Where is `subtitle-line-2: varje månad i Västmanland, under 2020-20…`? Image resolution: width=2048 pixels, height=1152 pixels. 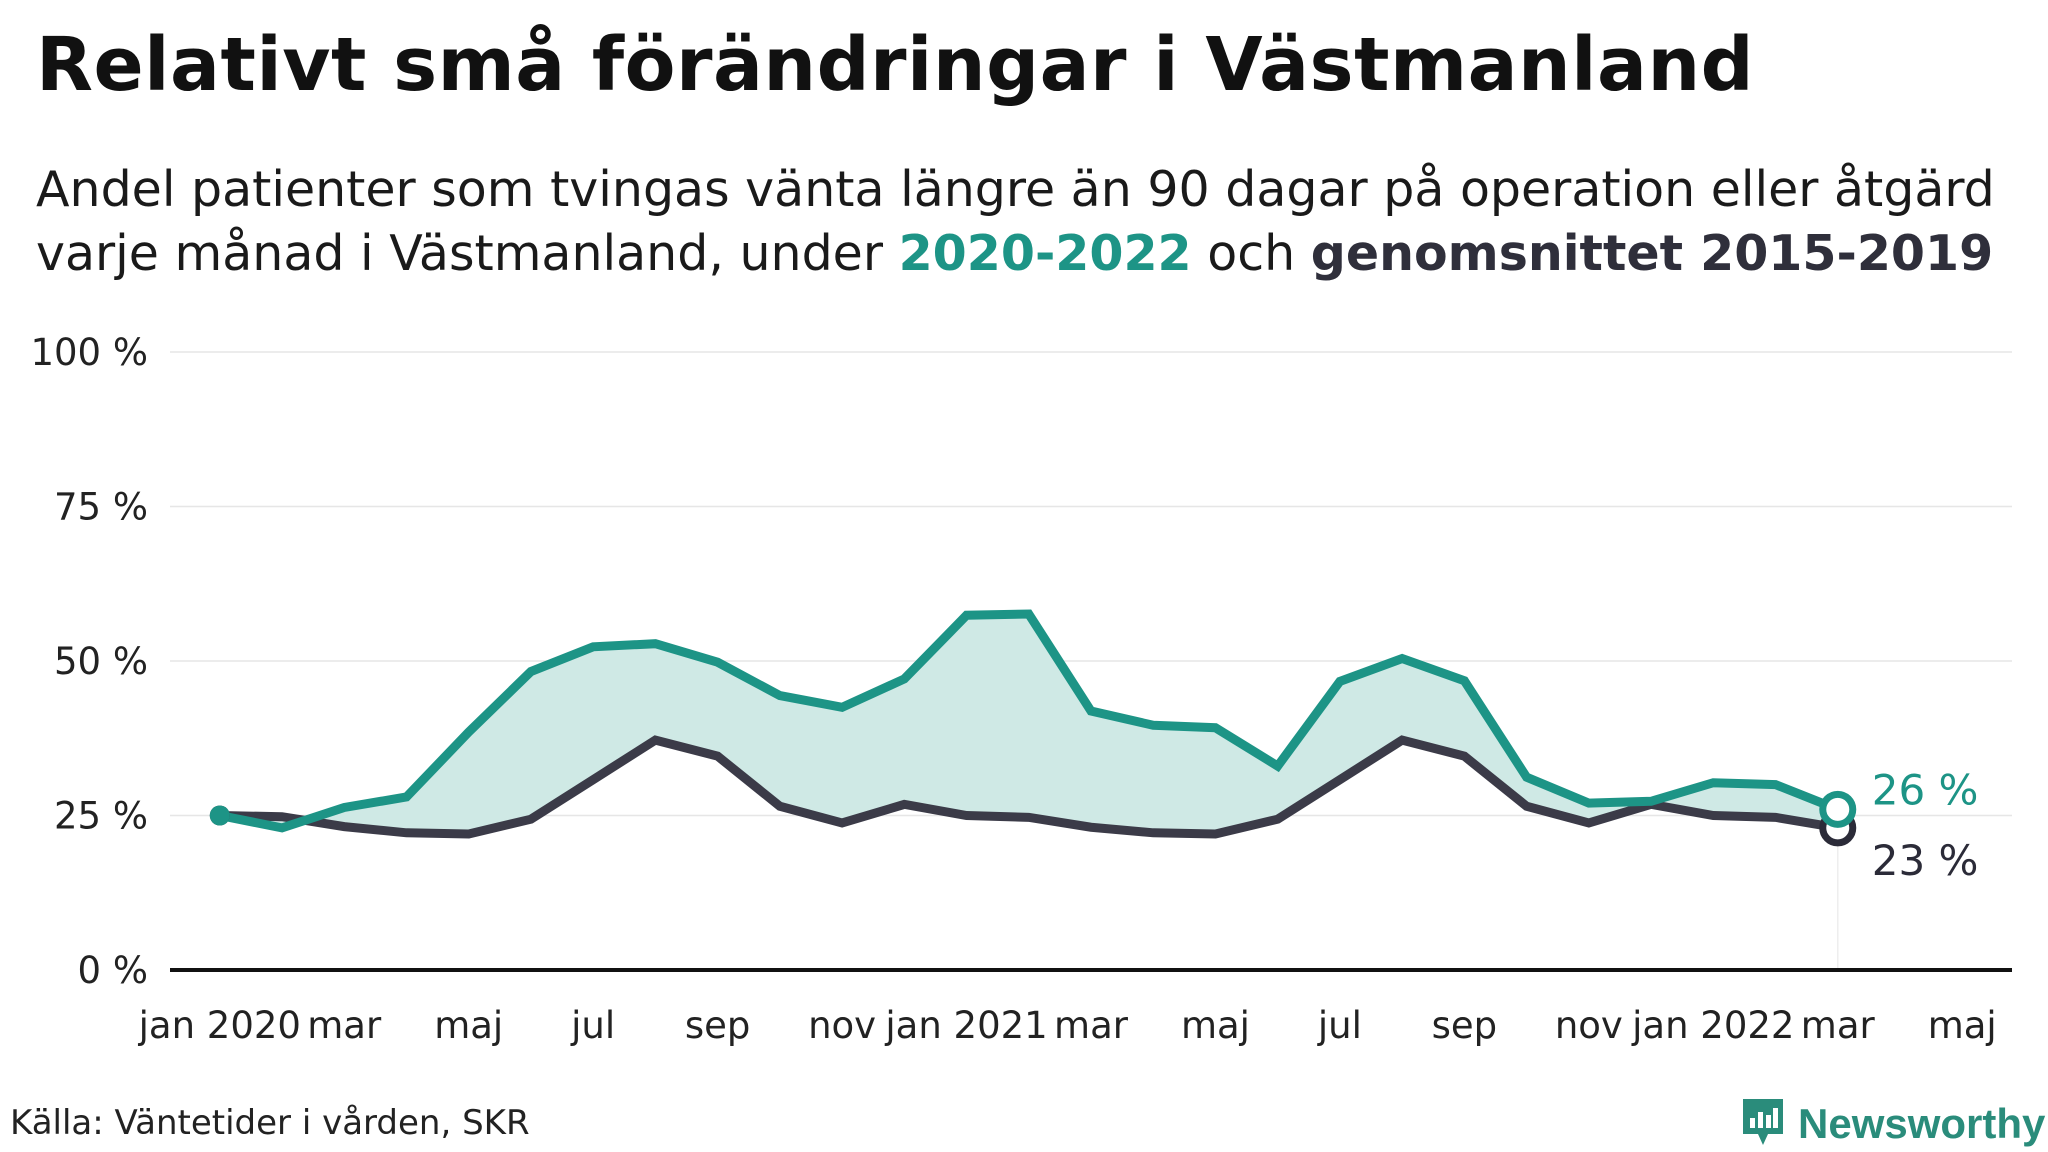 subtitle-line-2: varje månad i Västmanland, under 2020-20… is located at coordinates (1015, 254).